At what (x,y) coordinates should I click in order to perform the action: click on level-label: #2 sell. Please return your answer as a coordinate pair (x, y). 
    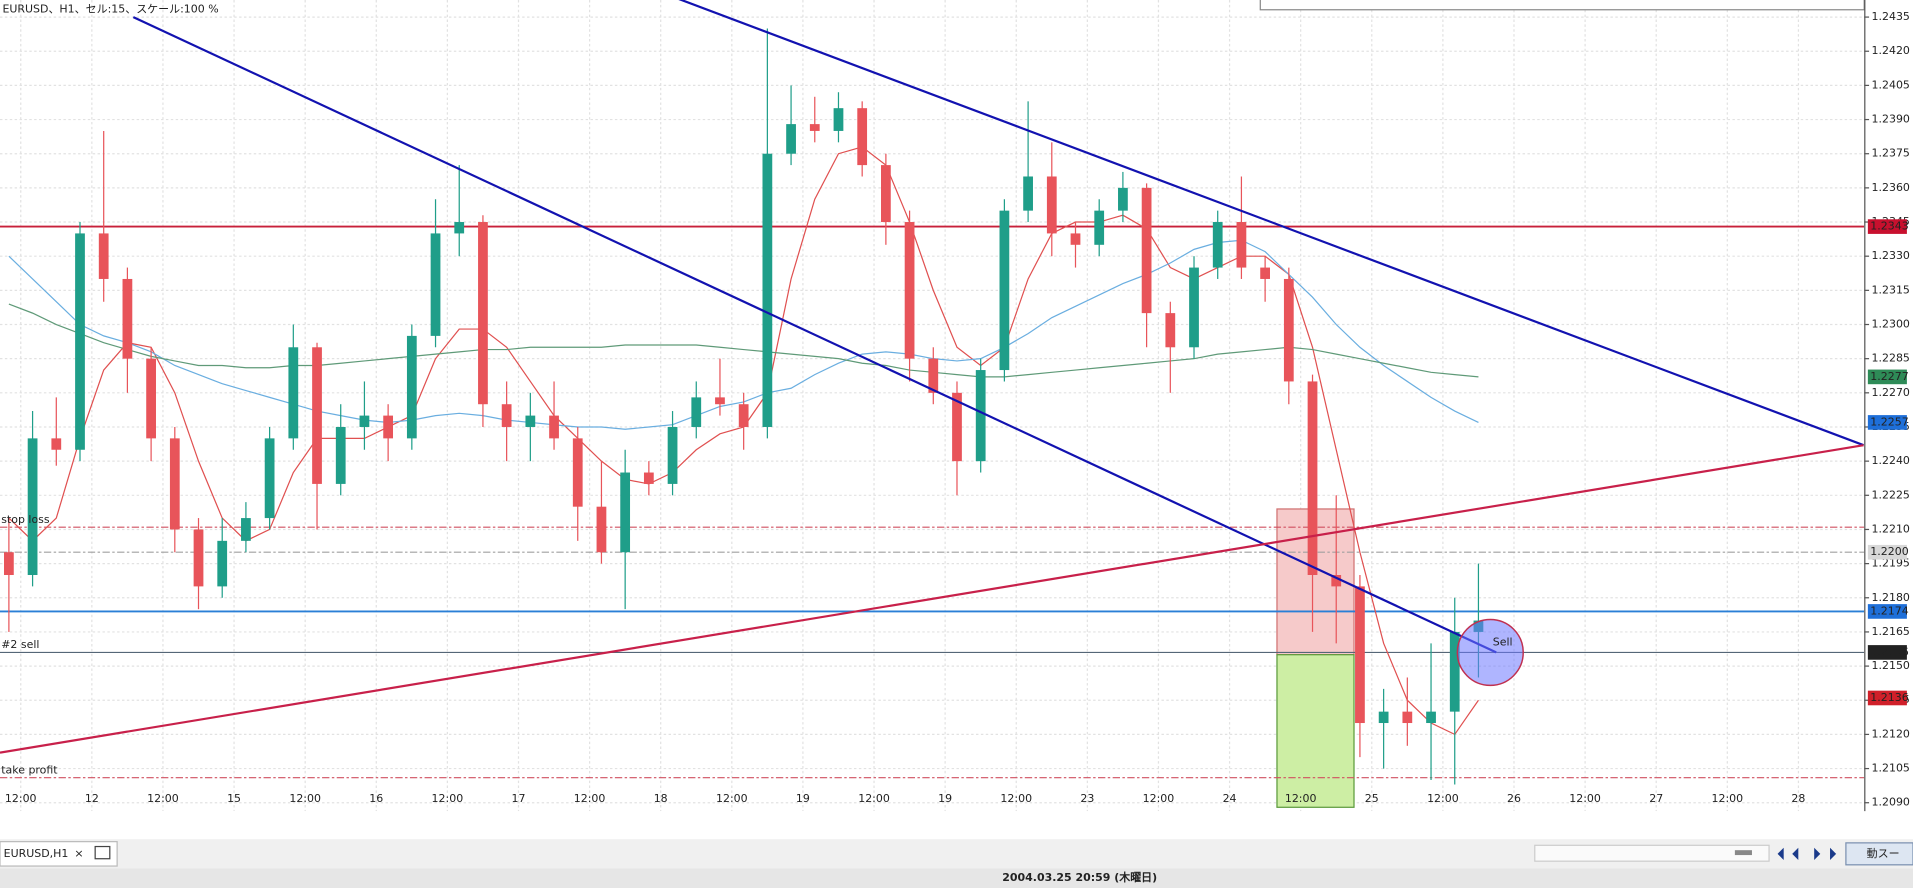
    Looking at the image, I should click on (20, 644).